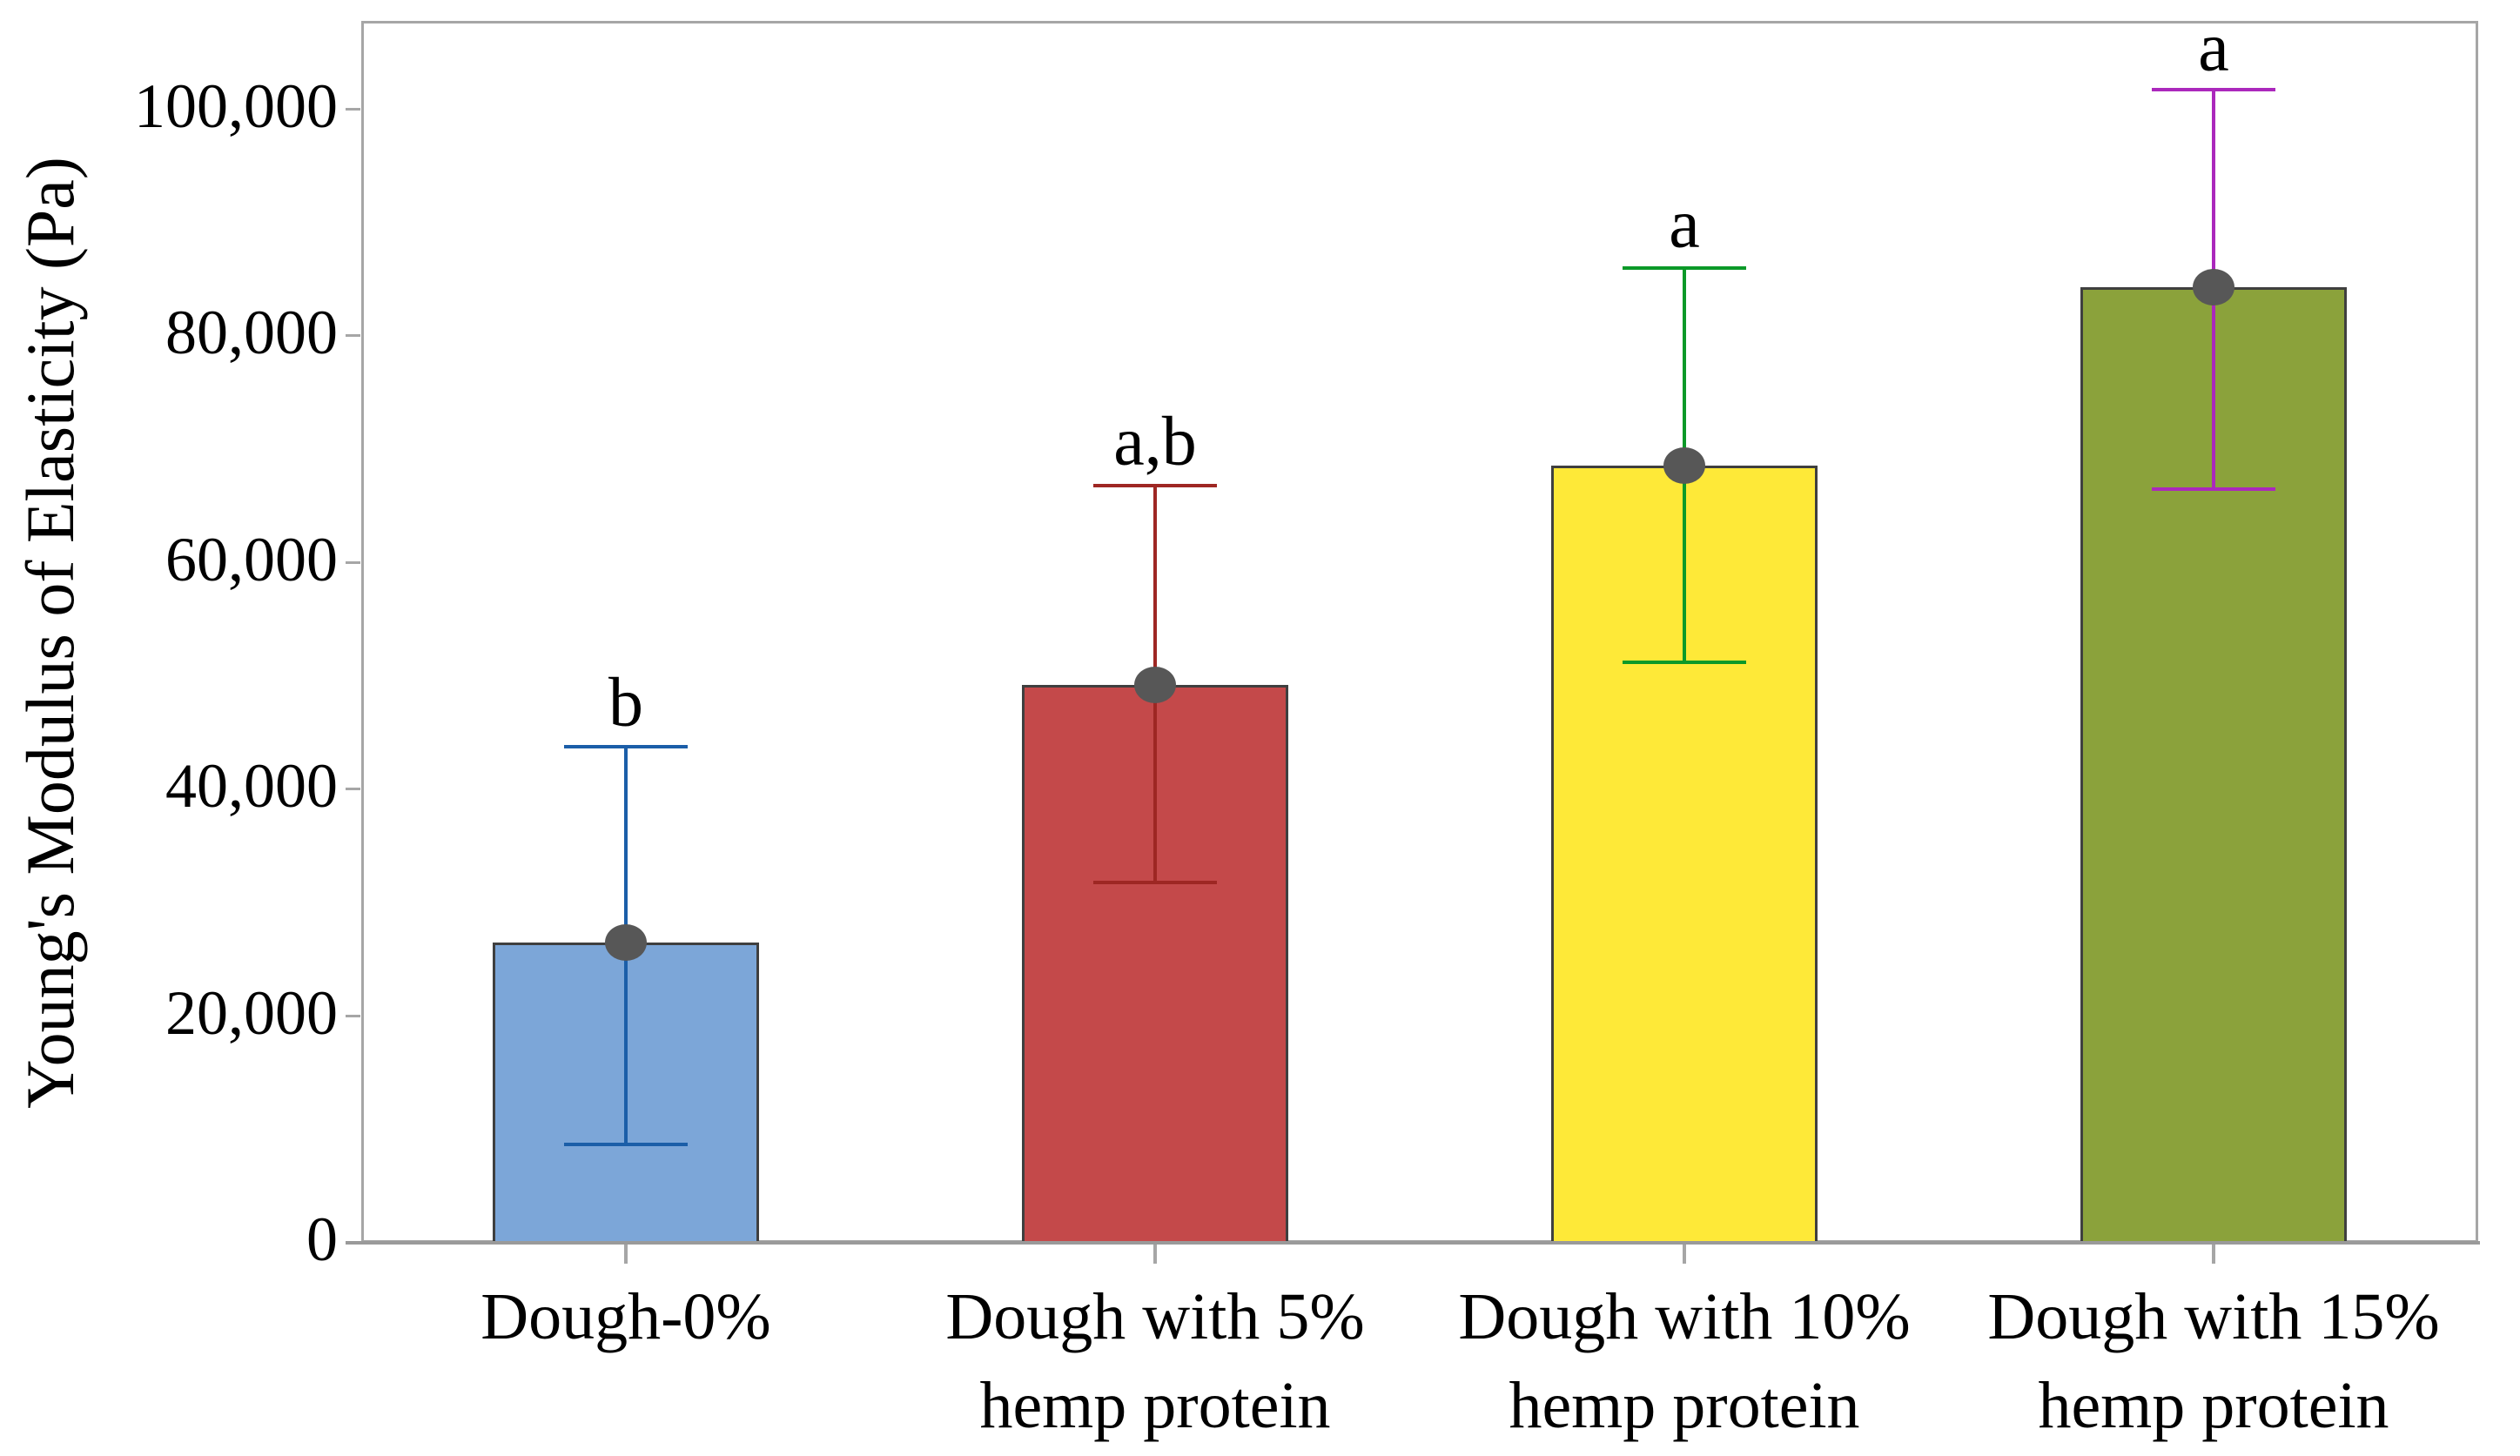 The image size is (2520, 1456). What do you see at coordinates (1413, 1243) in the screenshot?
I see `x-axis-line` at bounding box center [1413, 1243].